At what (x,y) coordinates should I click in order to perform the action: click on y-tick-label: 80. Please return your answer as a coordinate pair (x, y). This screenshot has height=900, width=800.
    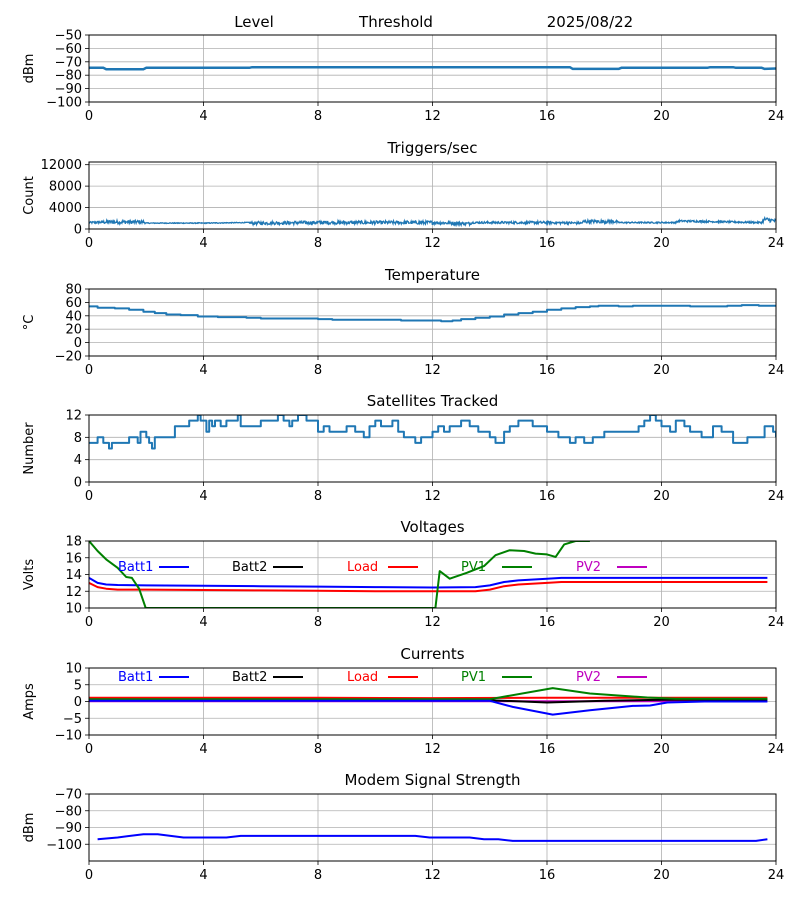
    Looking at the image, I should click on (73, 290).